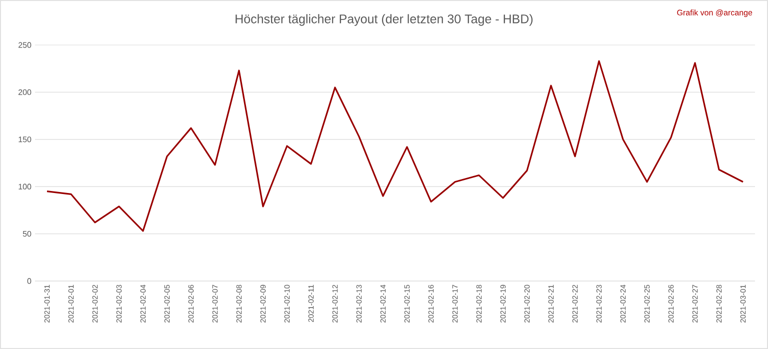 Image resolution: width=768 pixels, height=349 pixels. Describe the element at coordinates (25, 92) in the screenshot. I see `y-tick-label: 200` at that location.